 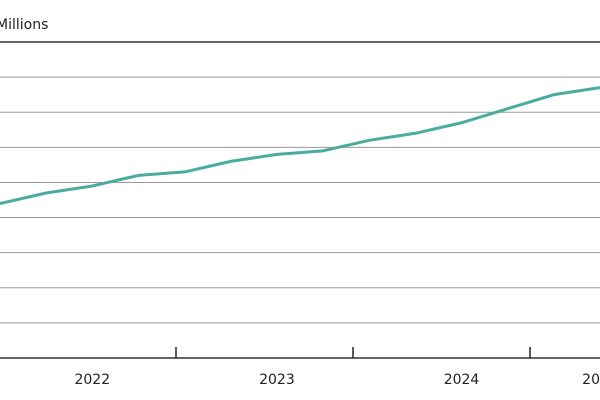 What do you see at coordinates (92, 380) in the screenshot?
I see `x-tick-label: 2022` at bounding box center [92, 380].